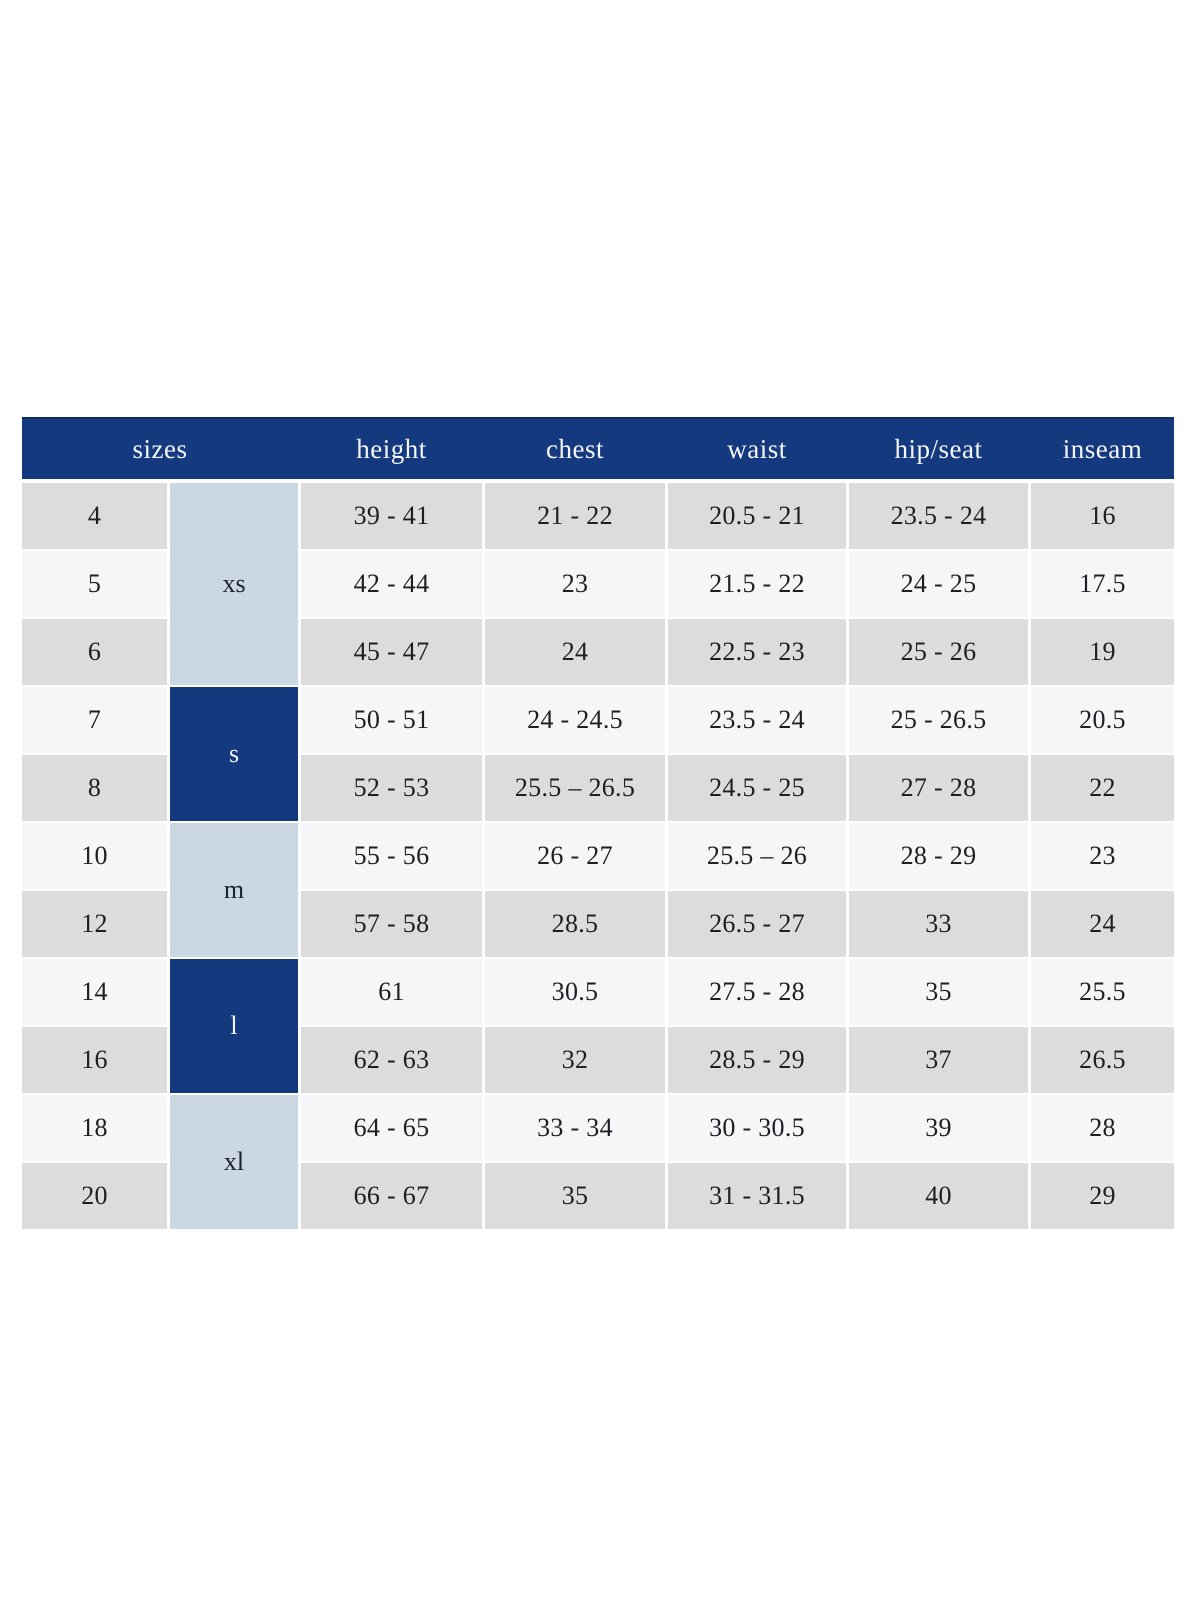 The height and width of the screenshot is (1600, 1200). What do you see at coordinates (391, 1128) in the screenshot?
I see `height-cell: 64 - 65` at bounding box center [391, 1128].